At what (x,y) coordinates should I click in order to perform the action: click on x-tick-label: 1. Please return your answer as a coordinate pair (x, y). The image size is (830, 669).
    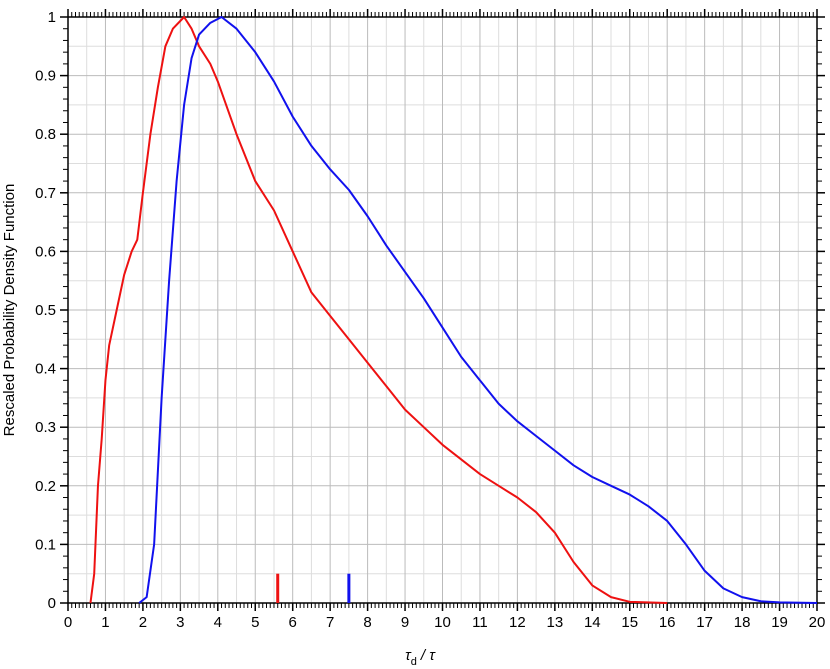
    Looking at the image, I should click on (105, 622).